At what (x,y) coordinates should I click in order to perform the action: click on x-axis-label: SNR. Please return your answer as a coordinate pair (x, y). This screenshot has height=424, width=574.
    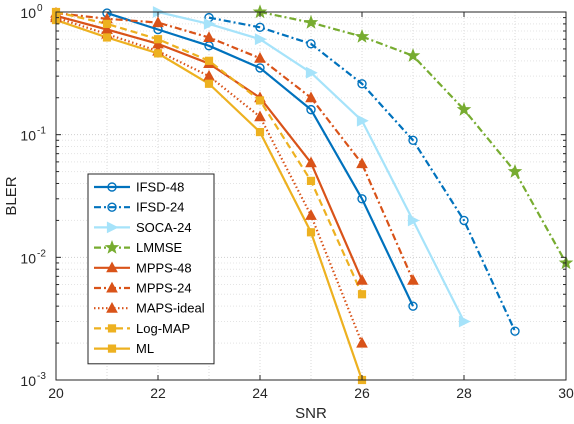
    Looking at the image, I should click on (311, 413).